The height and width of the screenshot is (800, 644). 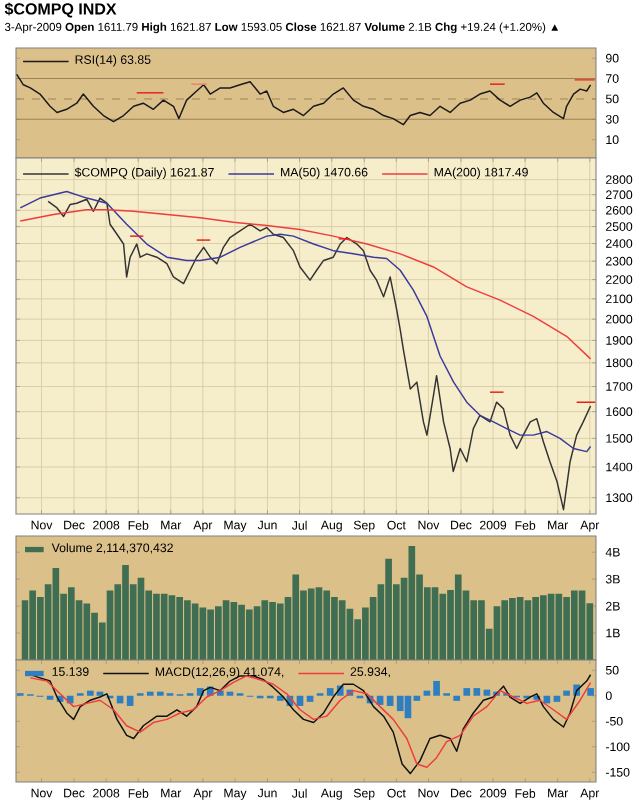 I want to click on chart-title: $COMPQ INDX, so click(x=60, y=10).